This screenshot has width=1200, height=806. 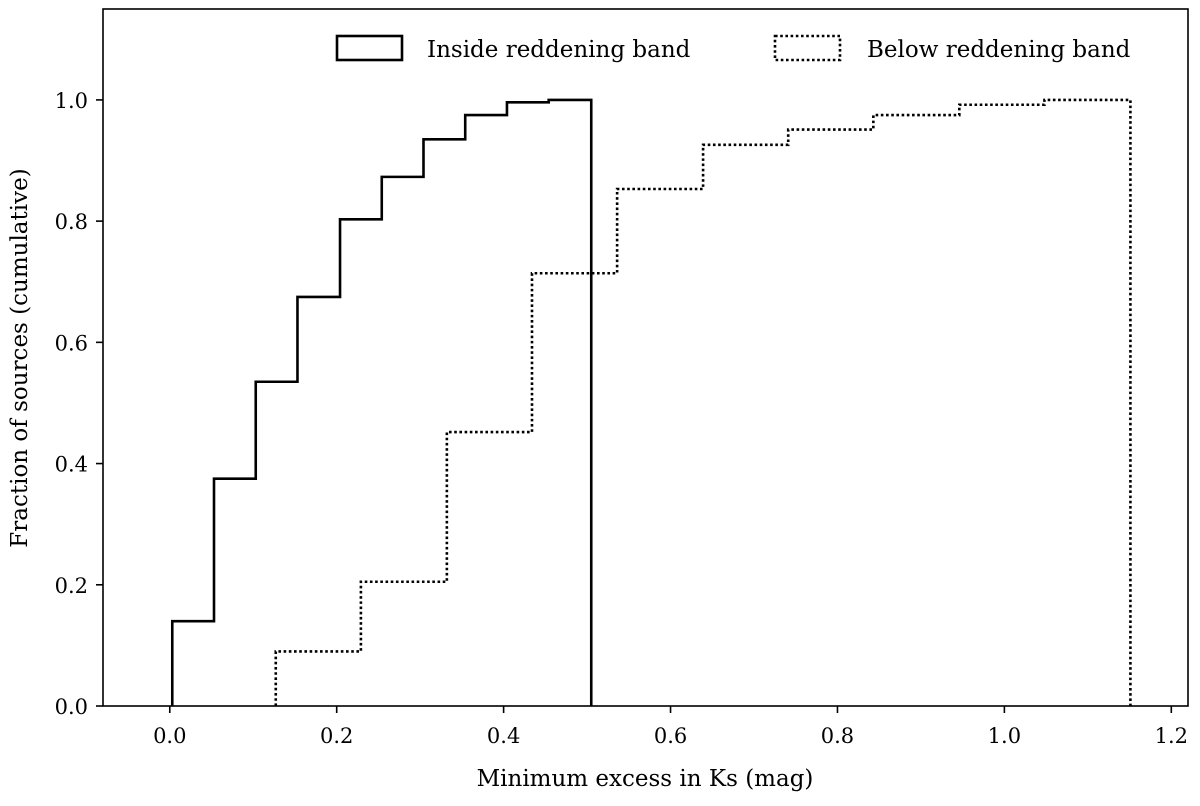 I want to click on legend-swatch-inside, so click(x=369, y=48).